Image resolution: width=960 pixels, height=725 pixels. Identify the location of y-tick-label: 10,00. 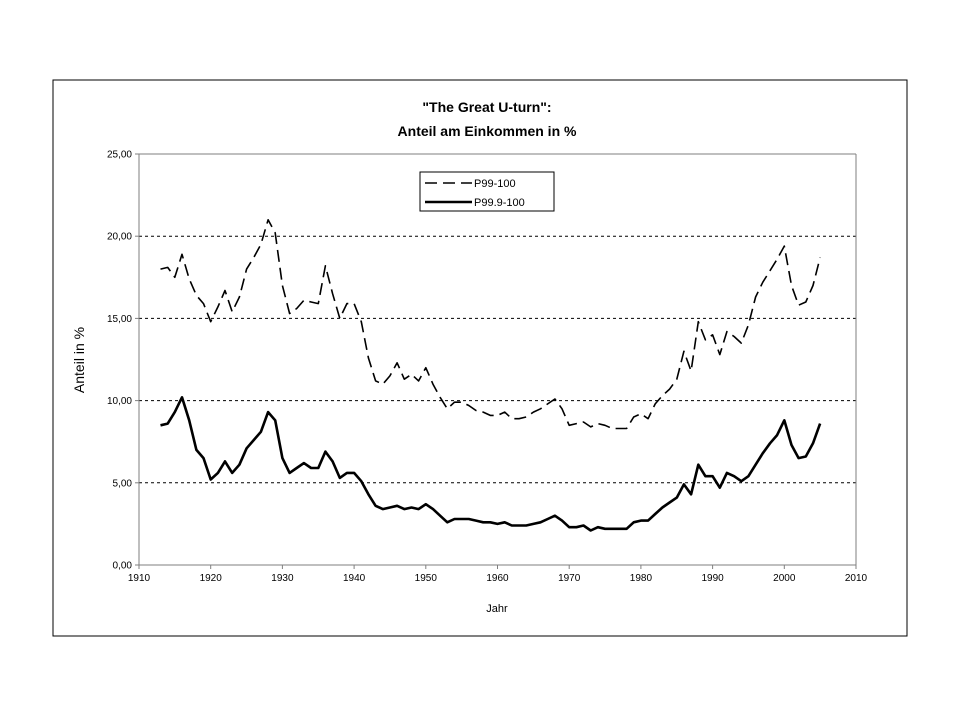
(119, 401).